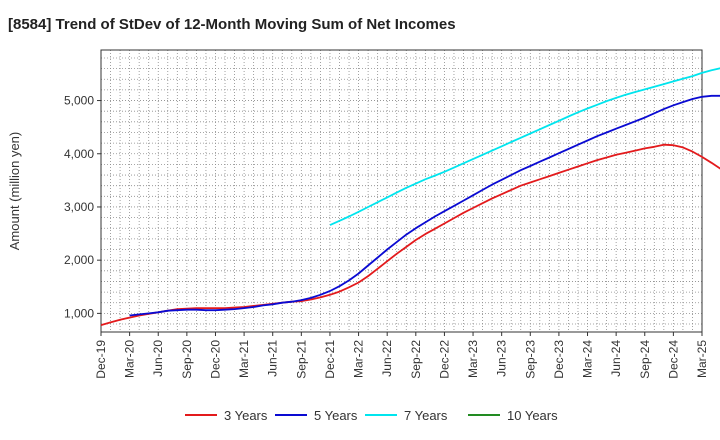 The height and width of the screenshot is (440, 720). What do you see at coordinates (79, 313) in the screenshot?
I see `y-tick-label: 1,000` at bounding box center [79, 313].